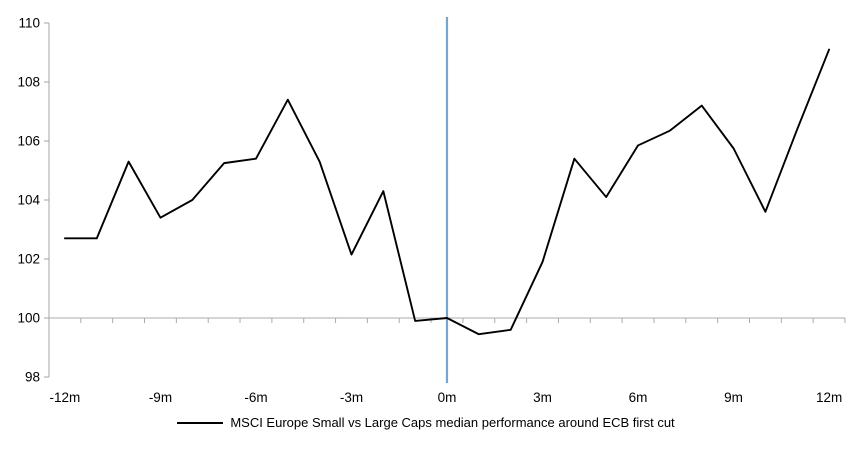  I want to click on y-tick-label: 98, so click(32, 377).